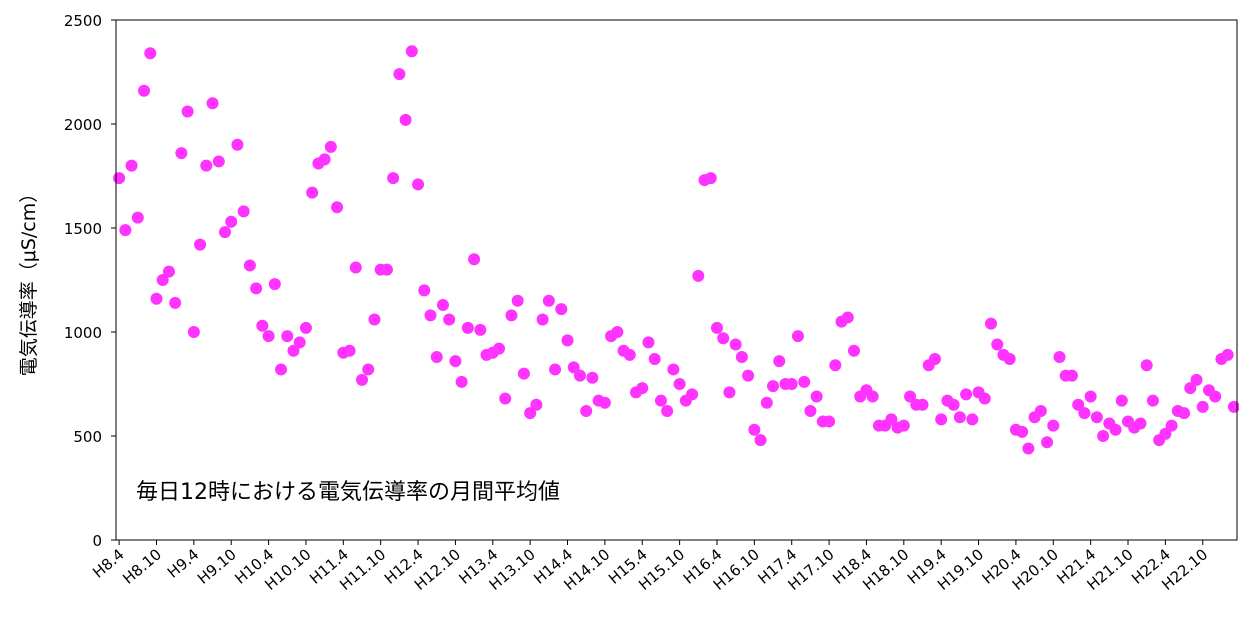  Describe the element at coordinates (83, 229) in the screenshot. I see `y-tick-label: 1500` at that location.